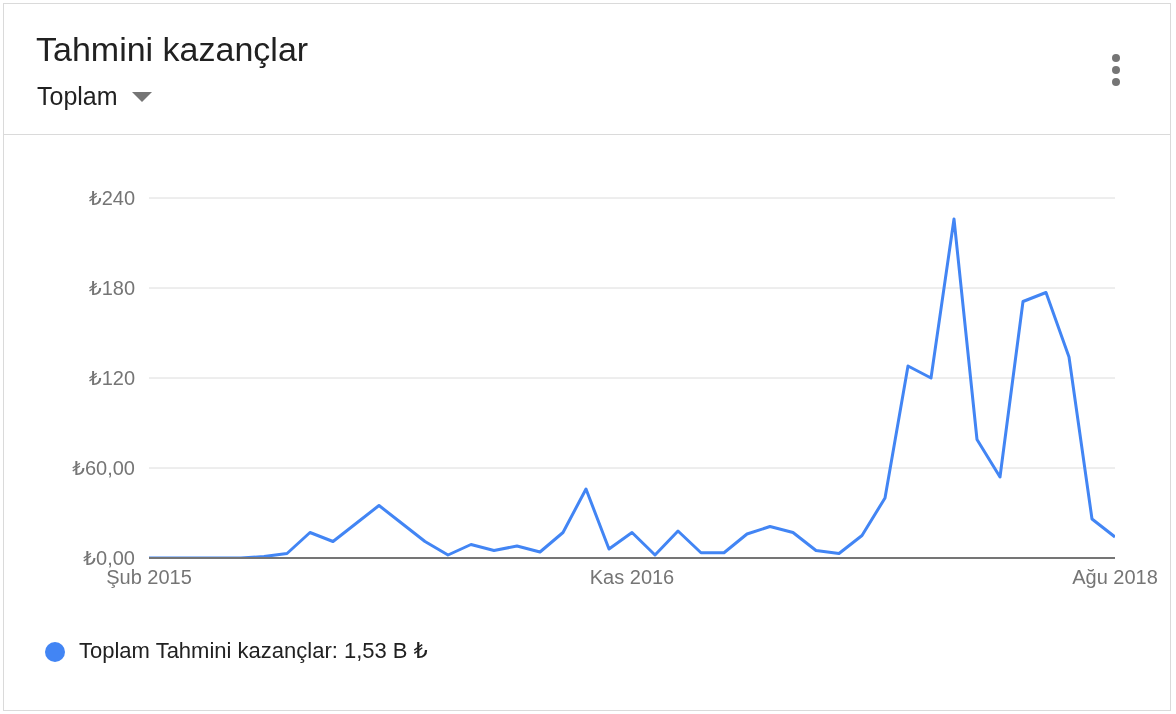  I want to click on y-tick-label: ₺60,00, so click(103, 468).